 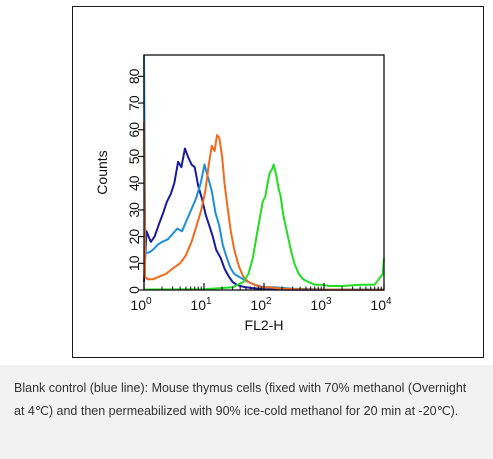 What do you see at coordinates (134, 237) in the screenshot?
I see `y-tick-label: 20` at bounding box center [134, 237].